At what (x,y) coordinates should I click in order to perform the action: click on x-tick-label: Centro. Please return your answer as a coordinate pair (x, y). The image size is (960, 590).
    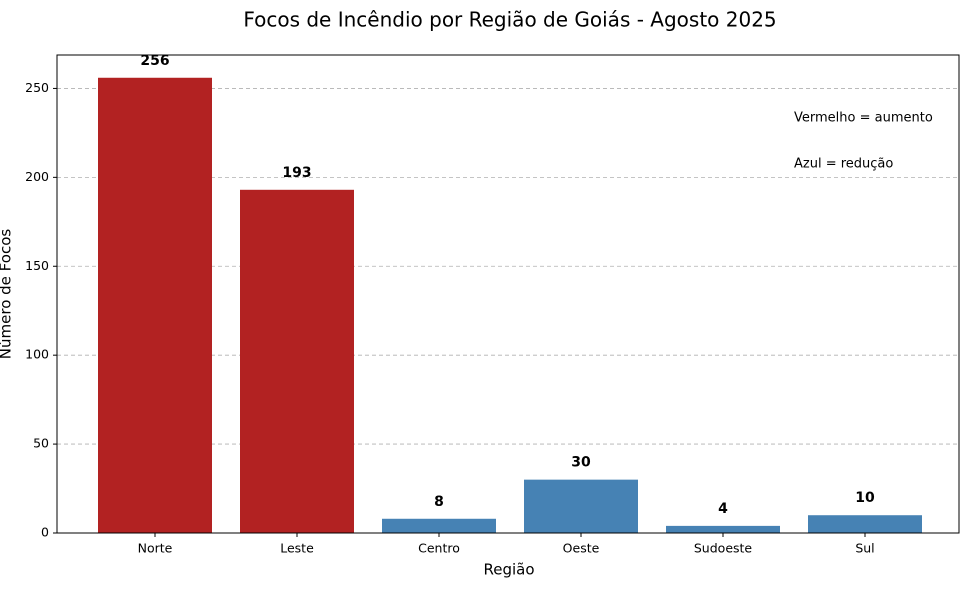
    Looking at the image, I should click on (439, 548).